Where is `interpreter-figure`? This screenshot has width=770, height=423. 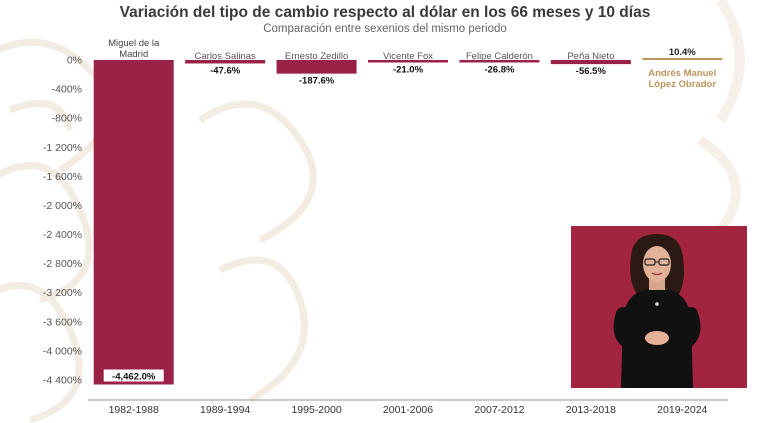 interpreter-figure is located at coordinates (659, 307).